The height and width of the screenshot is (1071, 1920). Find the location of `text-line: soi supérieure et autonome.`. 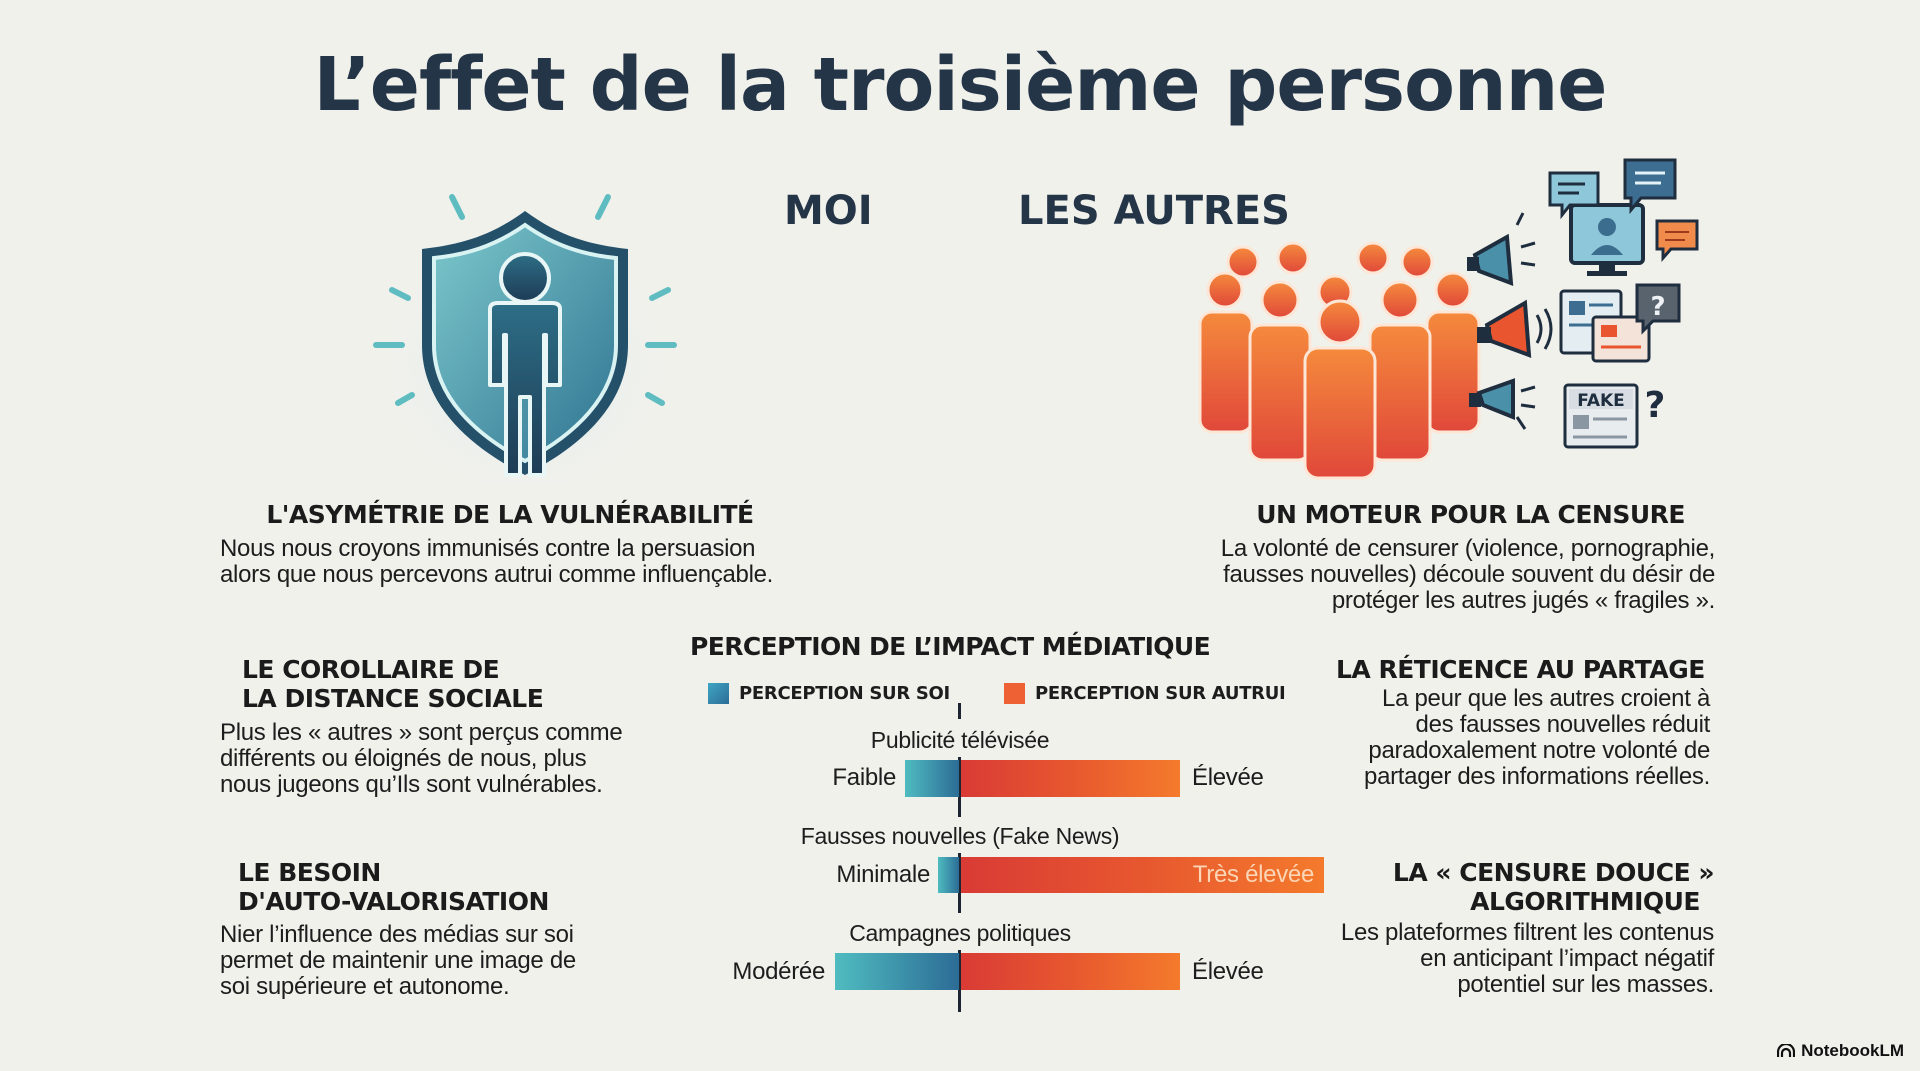

text-line: soi supérieure et autonome. is located at coordinates (365, 986).